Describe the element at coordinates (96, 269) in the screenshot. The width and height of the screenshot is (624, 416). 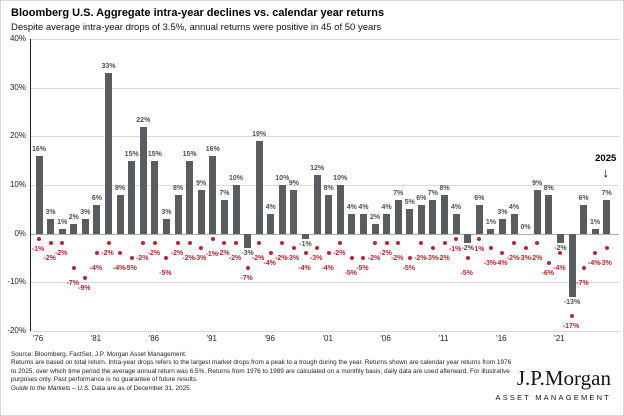
I see `dot-label-1981: -4%` at that location.